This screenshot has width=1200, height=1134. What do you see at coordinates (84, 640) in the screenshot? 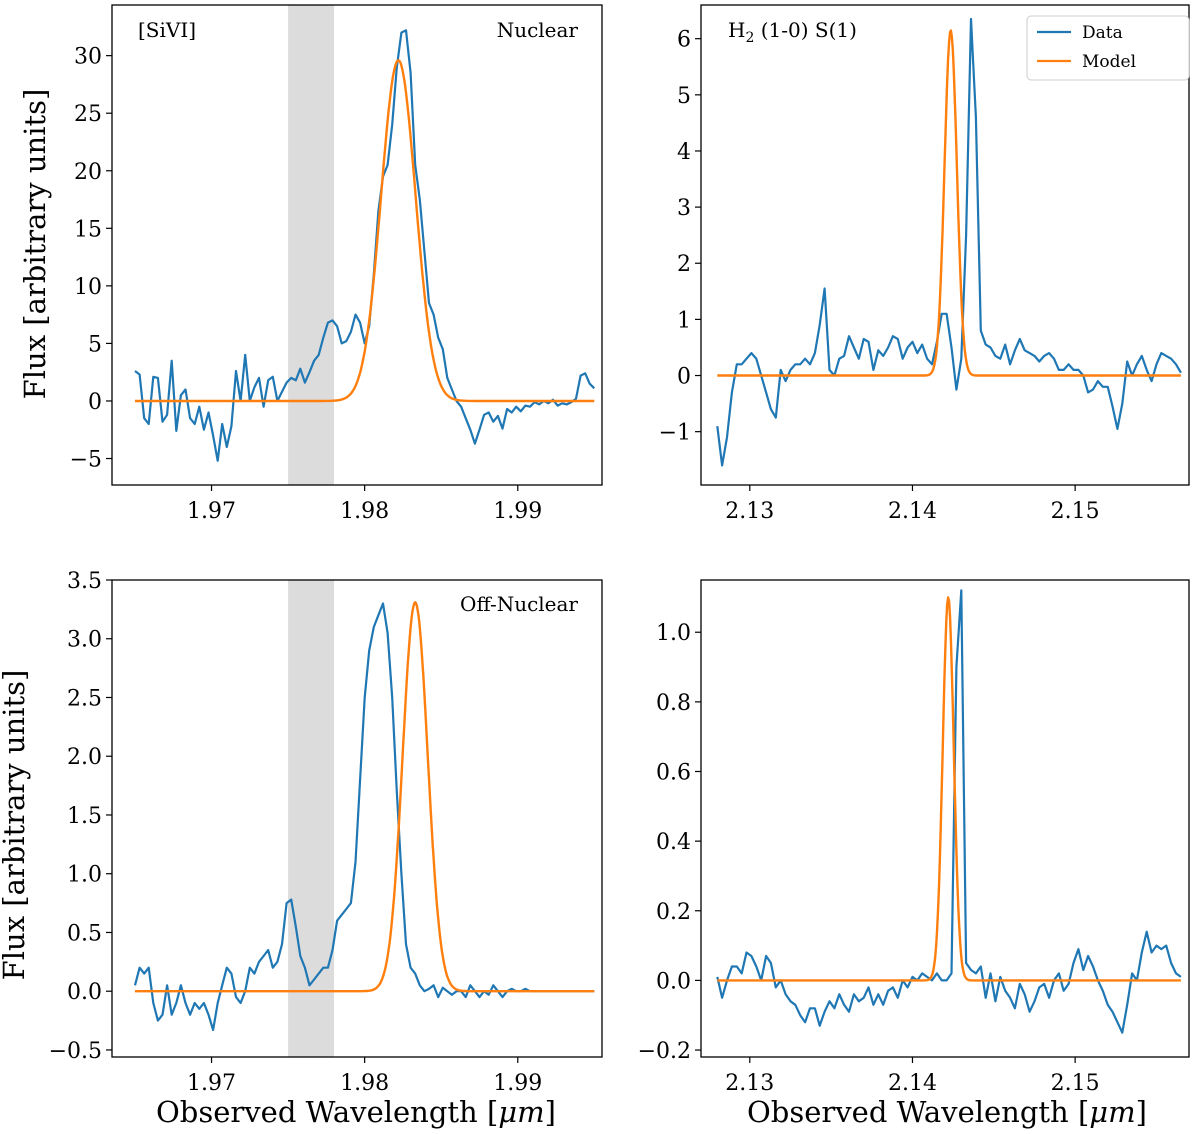
I see `y-tick-label: 3.0` at bounding box center [84, 640].